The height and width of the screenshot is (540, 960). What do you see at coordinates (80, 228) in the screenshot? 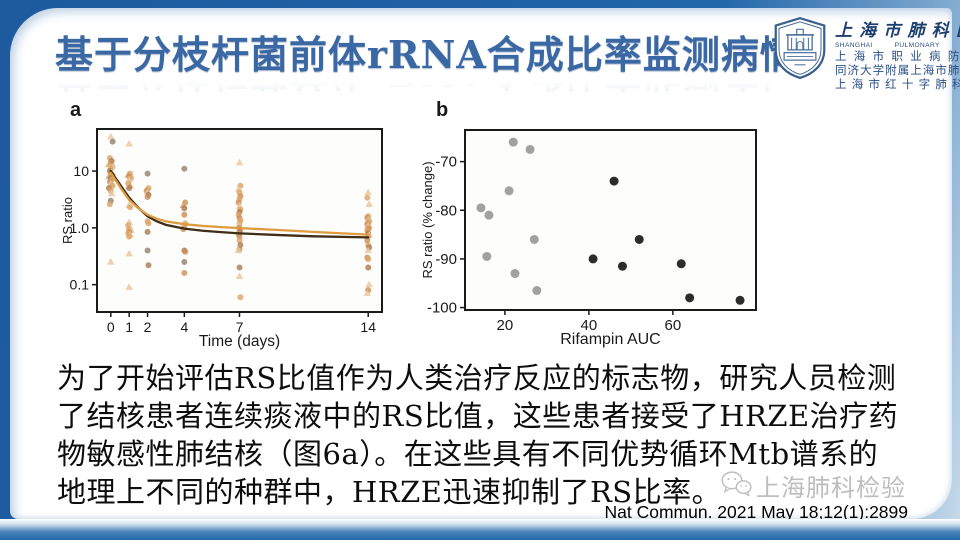
I see `y-tick-label: 1.0` at bounding box center [80, 228].